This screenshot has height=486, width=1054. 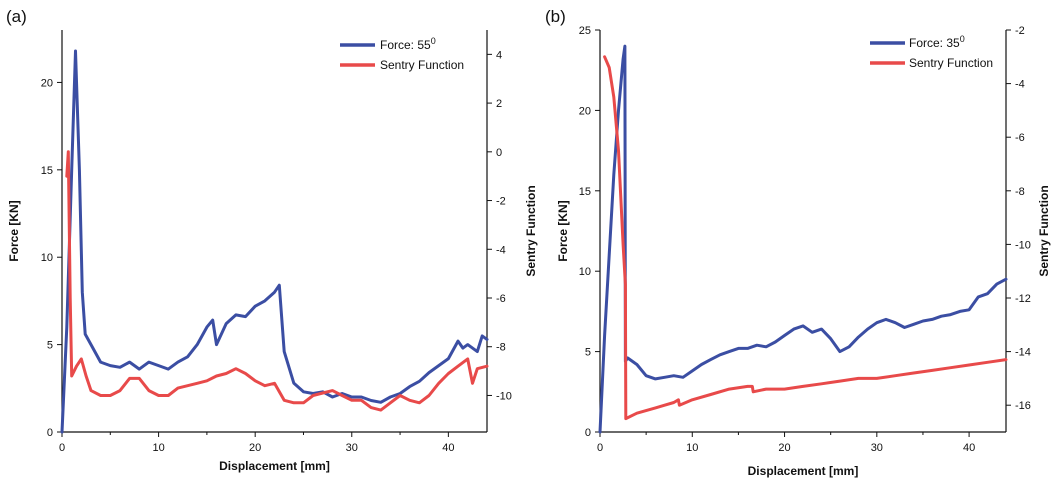 What do you see at coordinates (499, 104) in the screenshot?
I see `y-right-tick-label: 2` at bounding box center [499, 104].